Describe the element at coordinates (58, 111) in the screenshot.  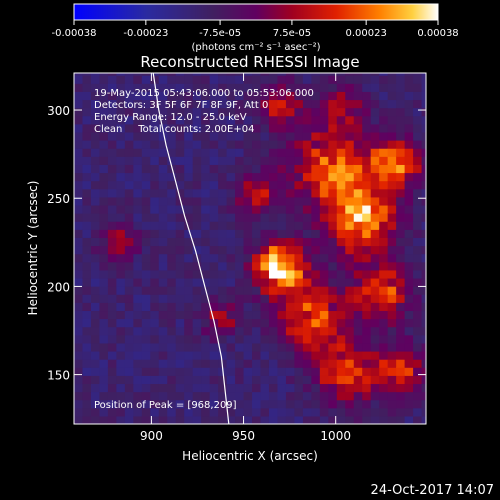
I see `y-tick-label: 300` at that location.